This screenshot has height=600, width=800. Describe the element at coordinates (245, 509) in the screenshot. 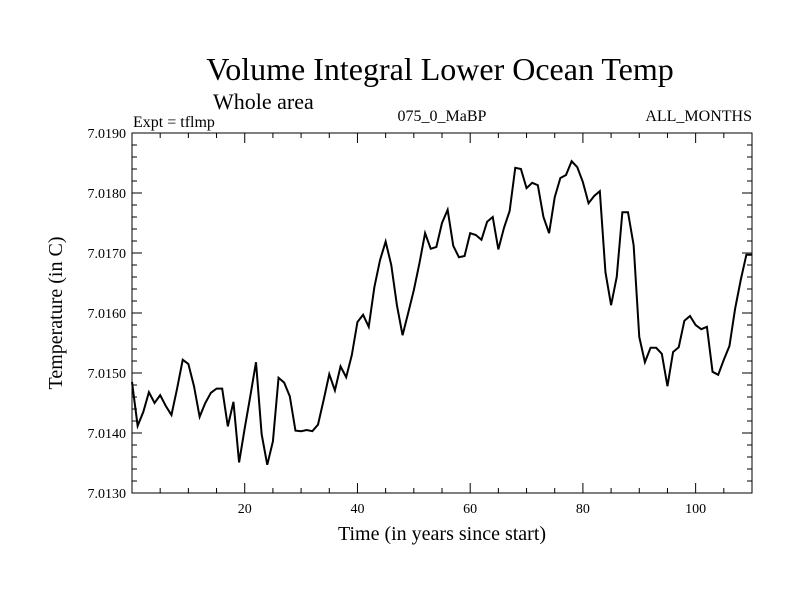

I see `x-tick-label: 20` at that location.